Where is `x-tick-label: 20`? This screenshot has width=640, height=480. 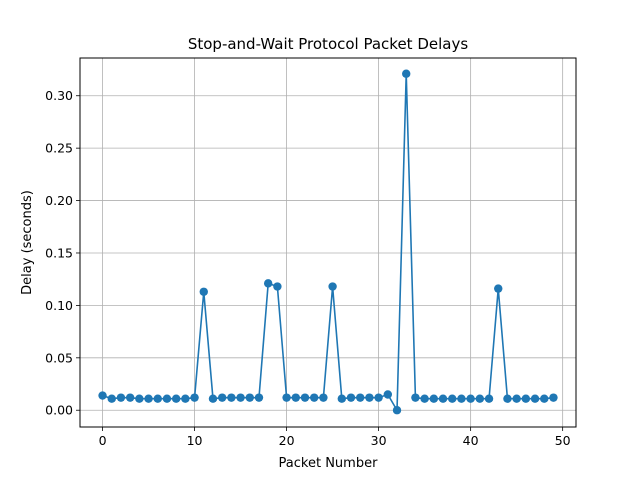 x-tick-label: 20 is located at coordinates (287, 440).